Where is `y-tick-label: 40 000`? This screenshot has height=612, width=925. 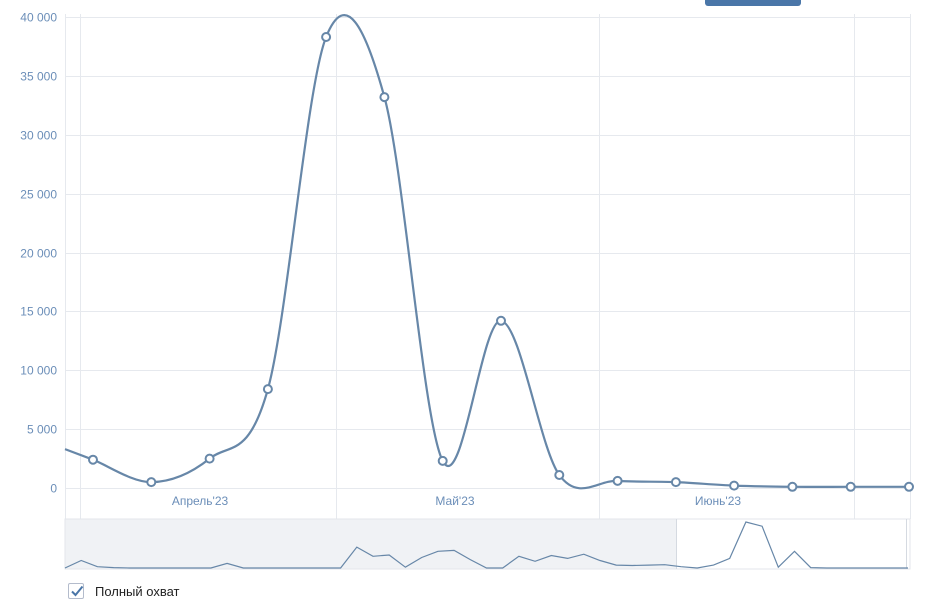 y-tick-label: 40 000 is located at coordinates (38, 18).